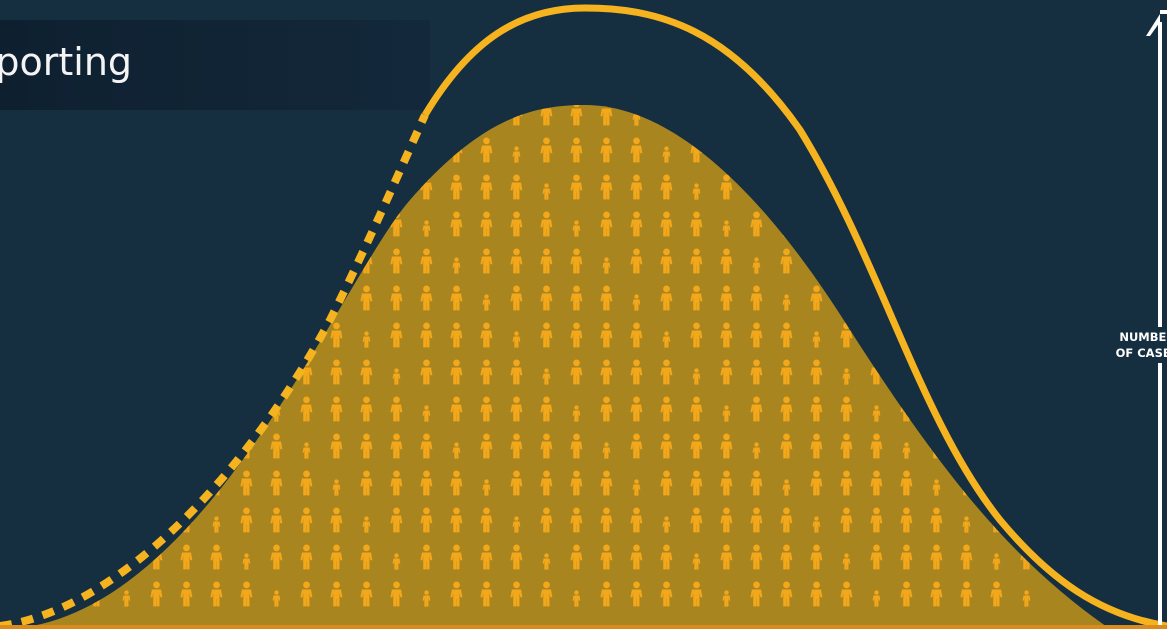  I want to click on axis-arrow-icon, so click(1151, 23).